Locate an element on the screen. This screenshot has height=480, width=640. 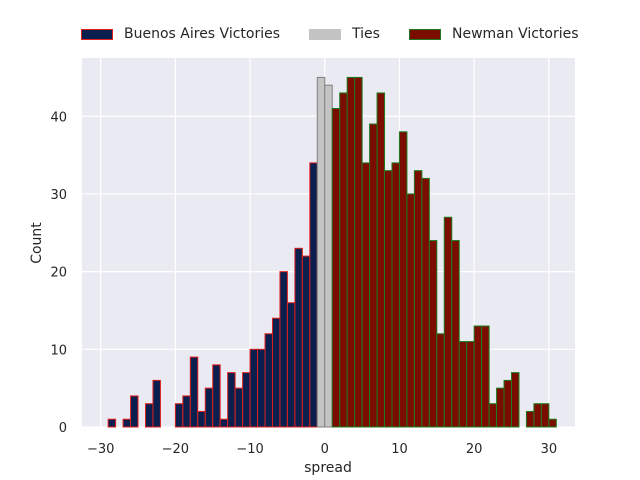
y-tick-label: 30 is located at coordinates (58, 195).